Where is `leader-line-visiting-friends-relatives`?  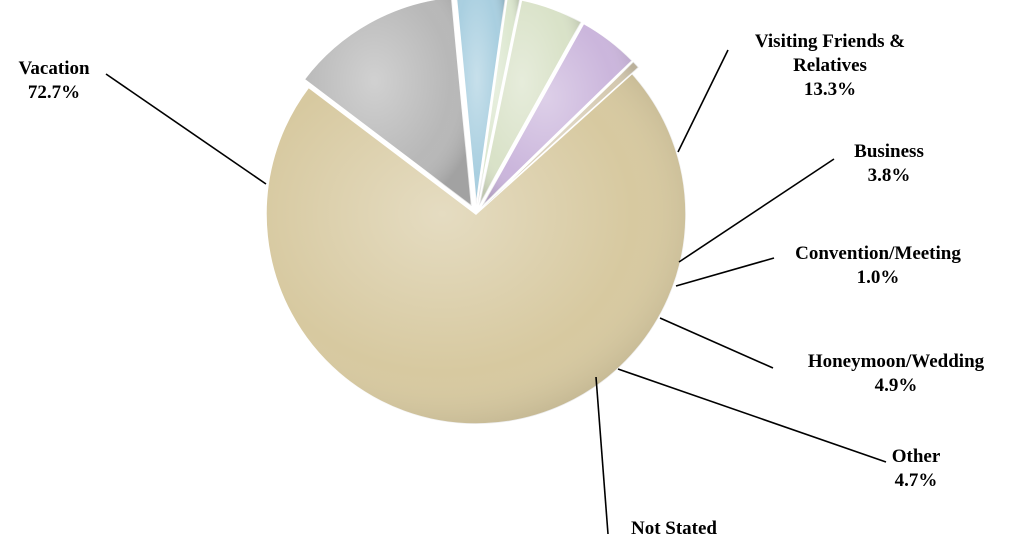 leader-line-visiting-friends-relatives is located at coordinates (703, 101).